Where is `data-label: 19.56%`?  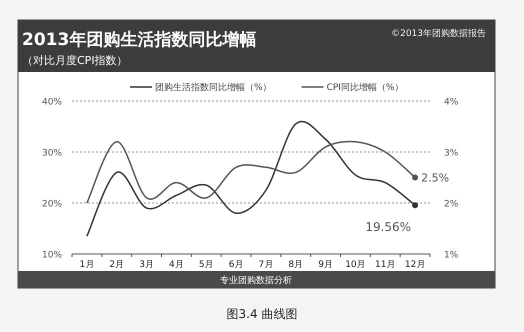
data-label: 19.56% is located at coordinates (388, 227).